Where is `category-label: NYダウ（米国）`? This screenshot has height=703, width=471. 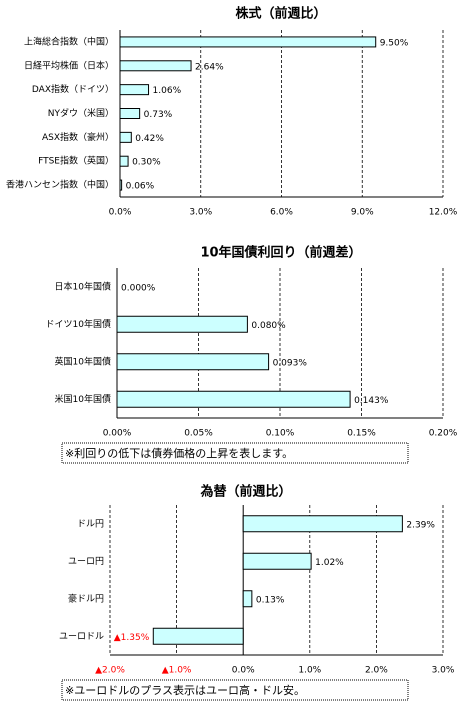 category-label: NYダウ（米国） is located at coordinates (81, 113).